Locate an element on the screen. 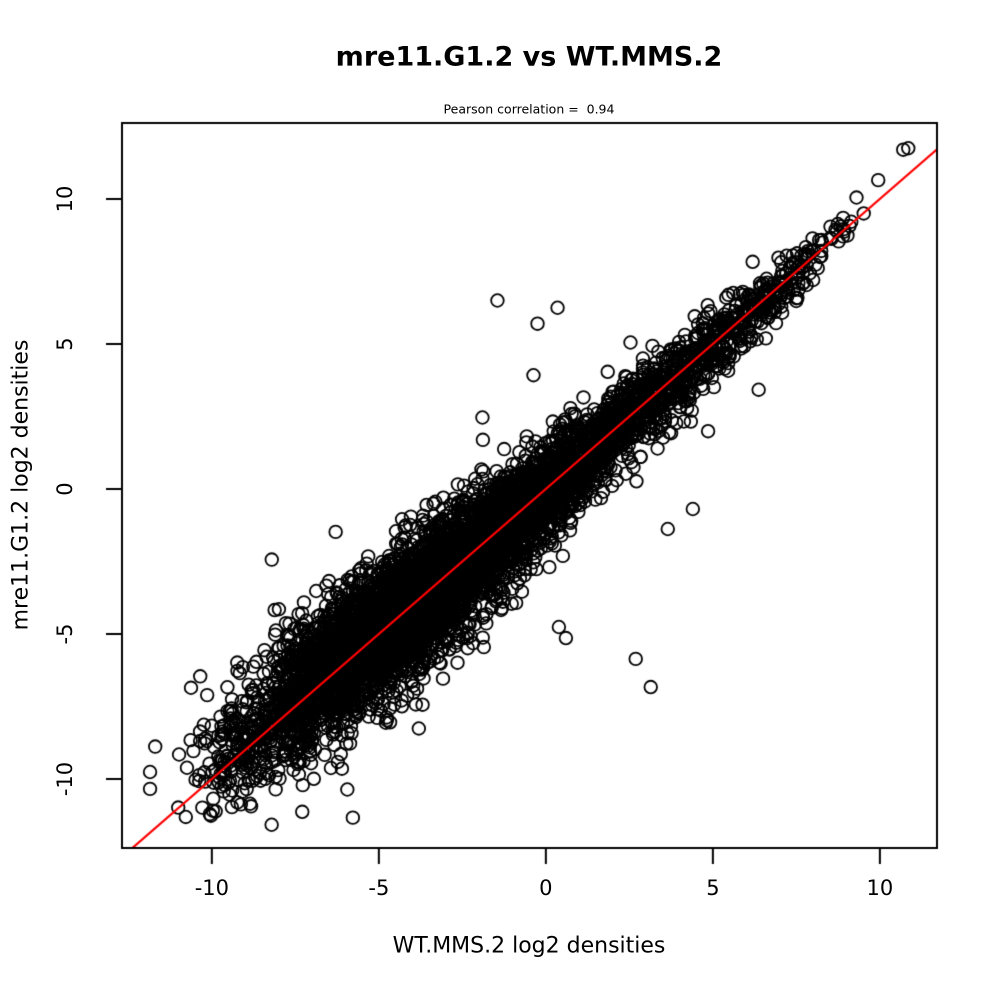 The width and height of the screenshot is (1000, 1000). chart-title: mre11.G1.2 vs WT.MMS.2 is located at coordinates (529, 57).